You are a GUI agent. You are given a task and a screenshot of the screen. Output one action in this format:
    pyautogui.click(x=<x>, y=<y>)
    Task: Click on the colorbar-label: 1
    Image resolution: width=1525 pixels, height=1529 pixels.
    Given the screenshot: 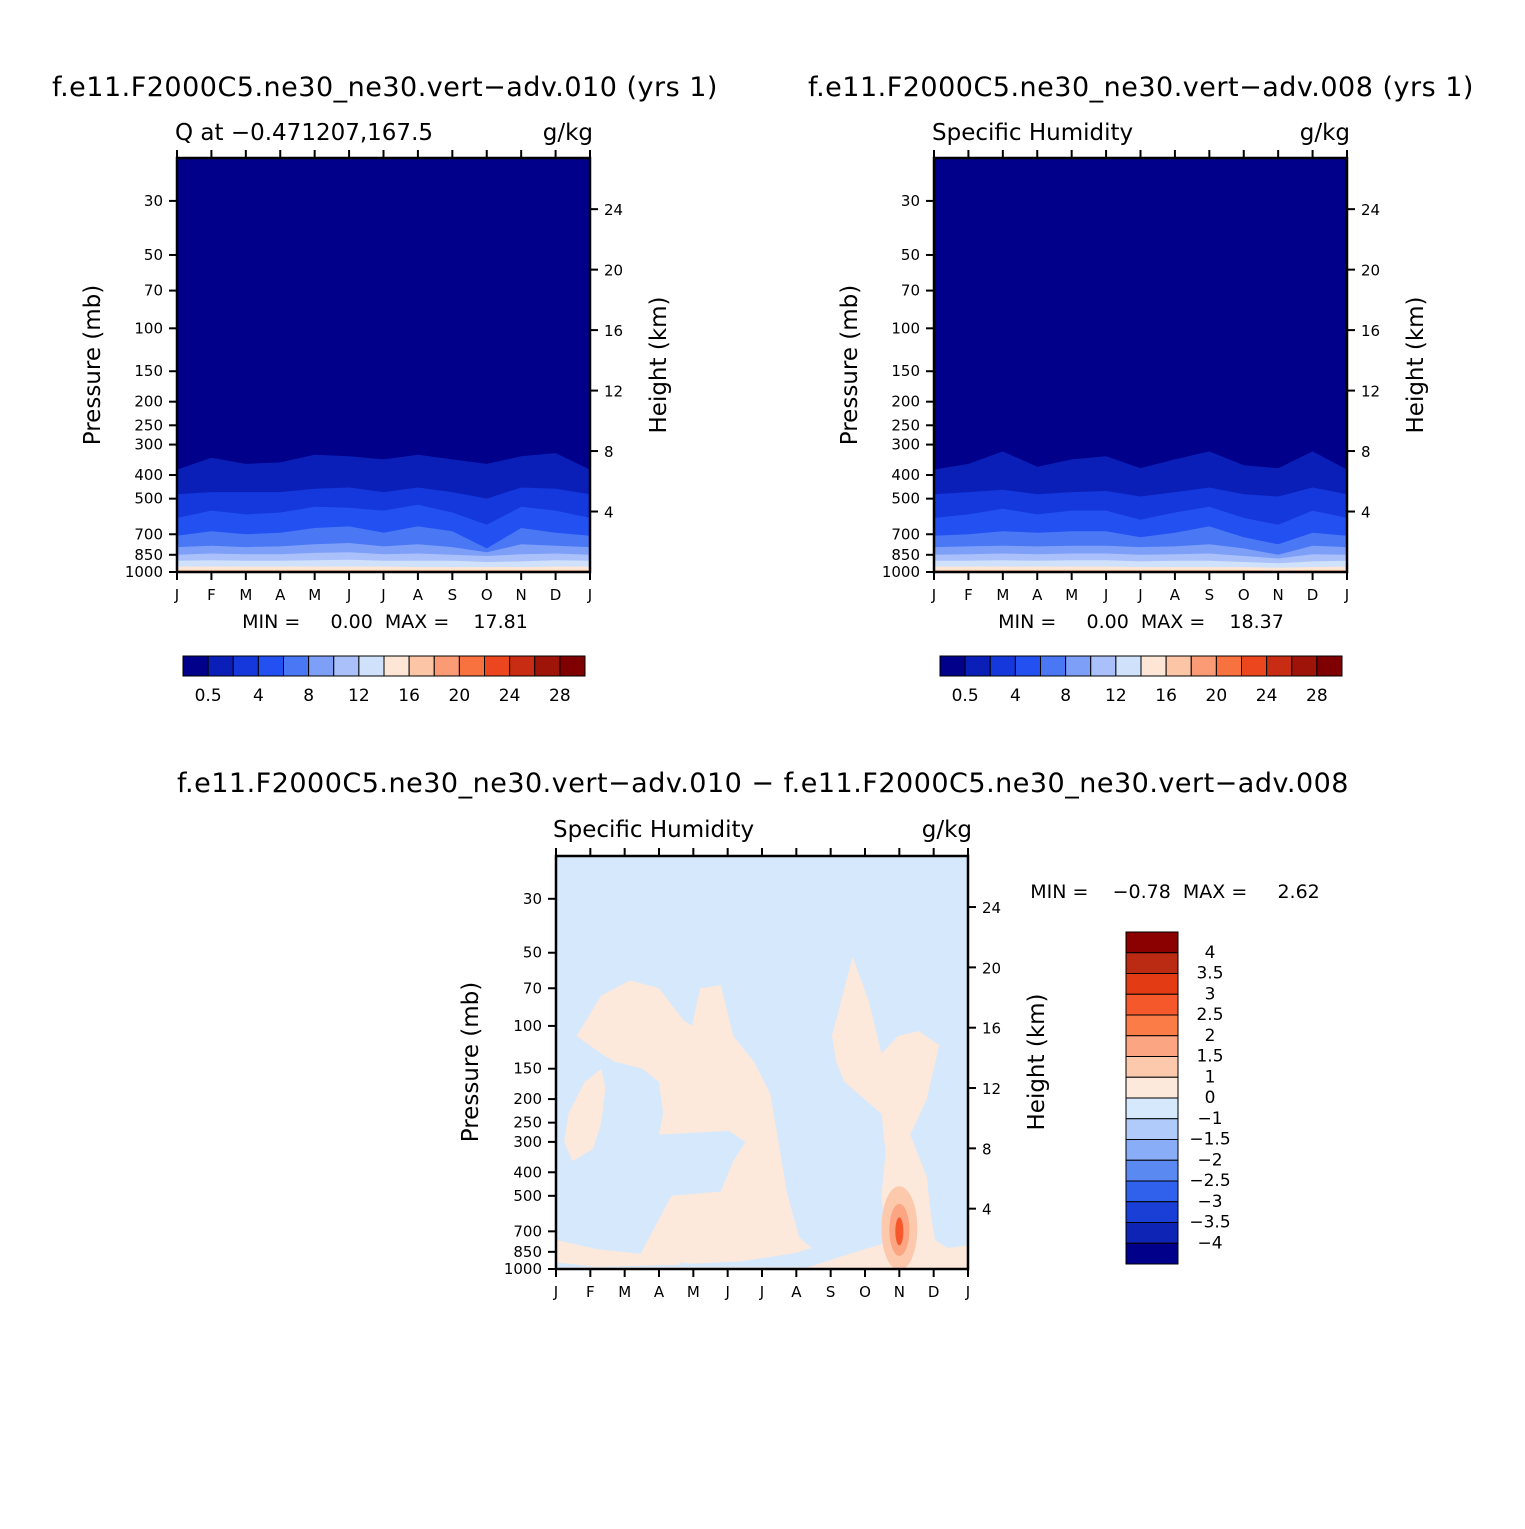 What is the action you would take?
    pyautogui.click(x=1210, y=1077)
    